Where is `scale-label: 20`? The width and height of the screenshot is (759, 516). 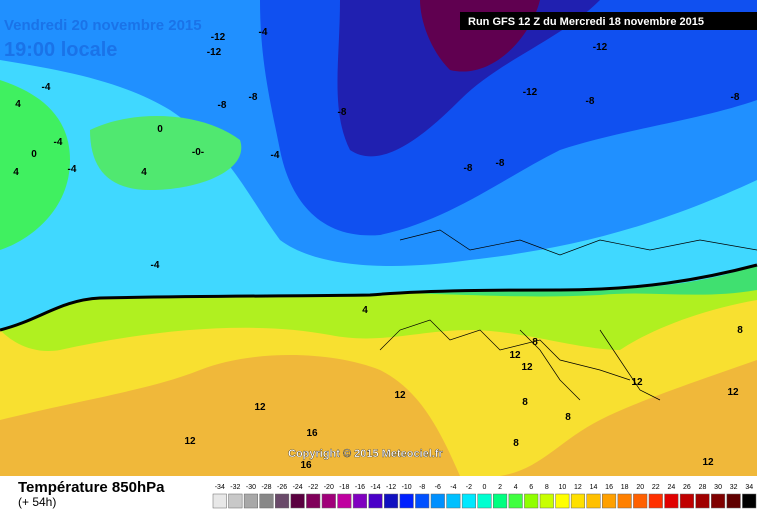
scale-label: 20 is located at coordinates (640, 487).